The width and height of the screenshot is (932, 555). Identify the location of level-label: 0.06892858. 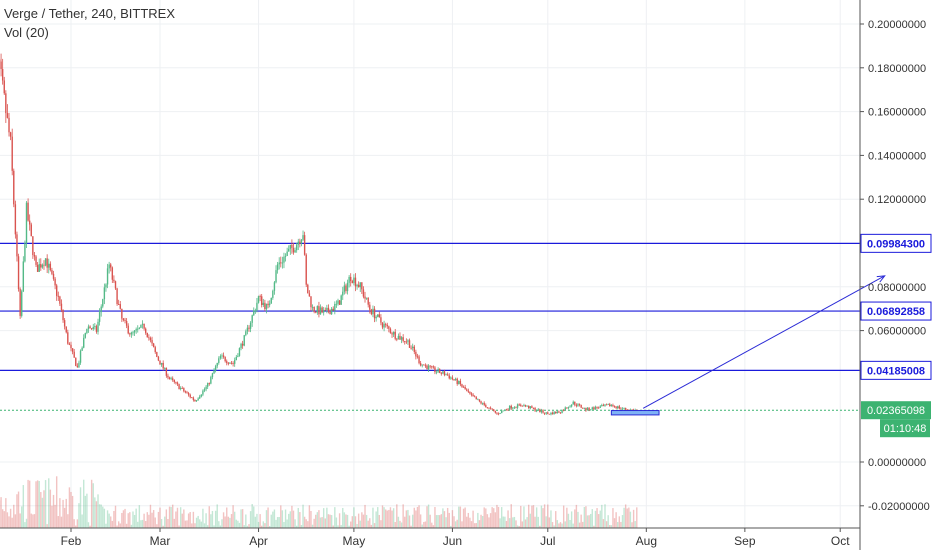
(896, 312).